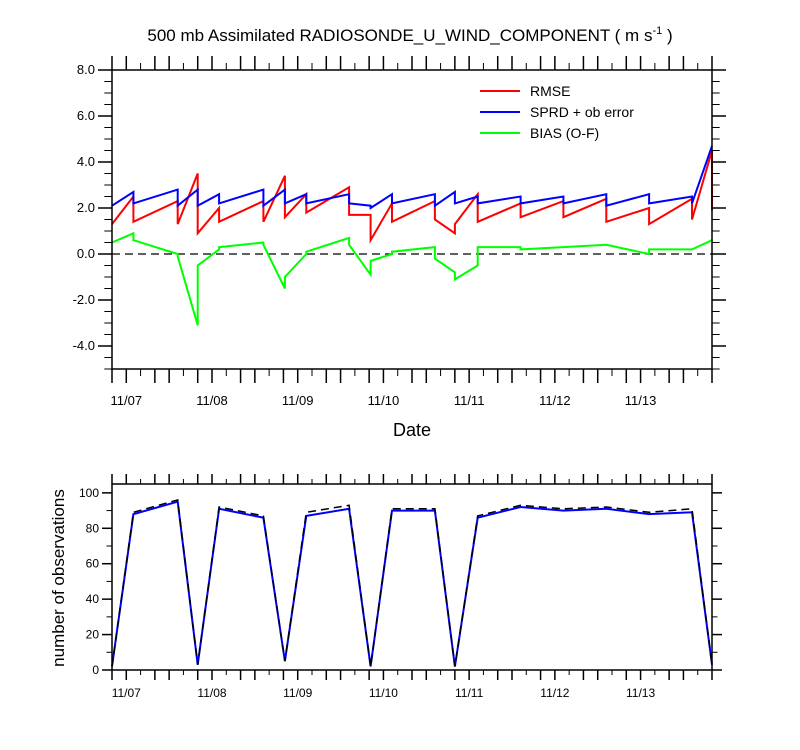 The width and height of the screenshot is (800, 750). I want to click on y-tick-label: -4.0, so click(84, 345).